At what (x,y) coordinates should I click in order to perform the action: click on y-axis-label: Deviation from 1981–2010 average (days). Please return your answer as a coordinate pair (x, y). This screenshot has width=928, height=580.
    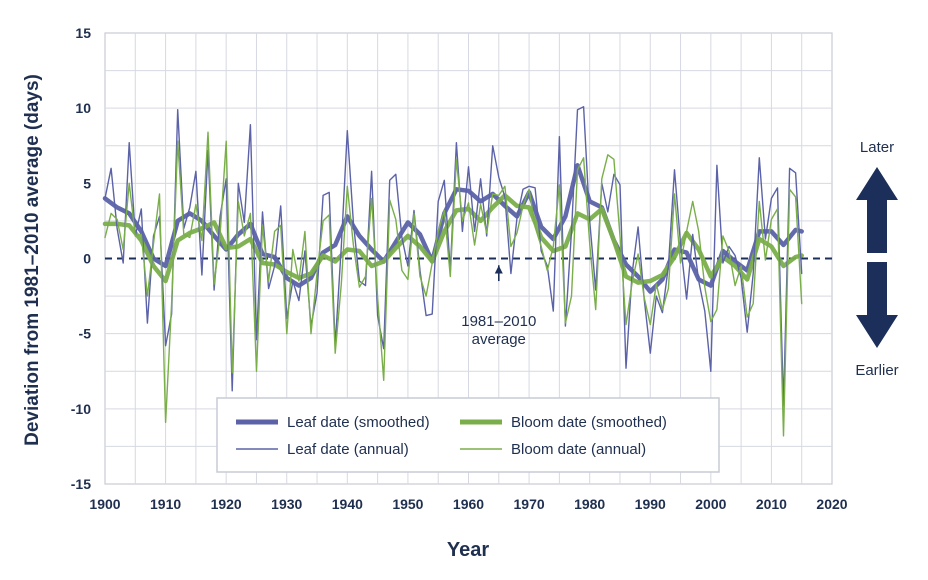
    Looking at the image, I should click on (32, 260).